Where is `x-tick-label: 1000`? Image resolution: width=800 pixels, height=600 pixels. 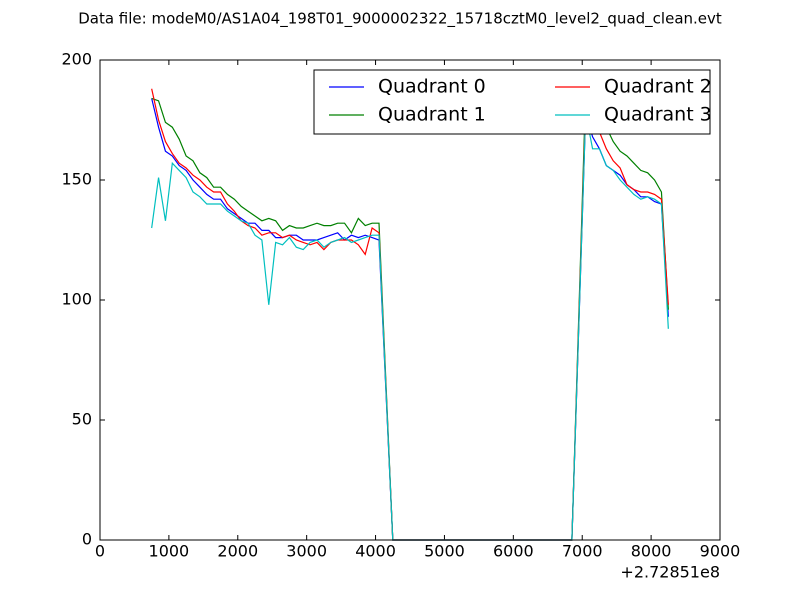 x-tick-label: 1000 is located at coordinates (169, 551).